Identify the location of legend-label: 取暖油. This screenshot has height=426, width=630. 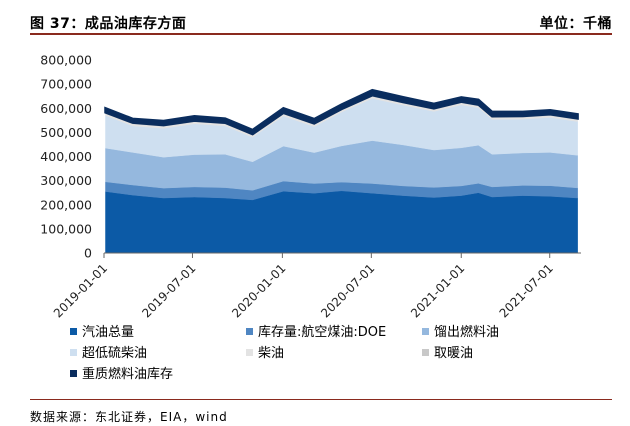
(454, 353).